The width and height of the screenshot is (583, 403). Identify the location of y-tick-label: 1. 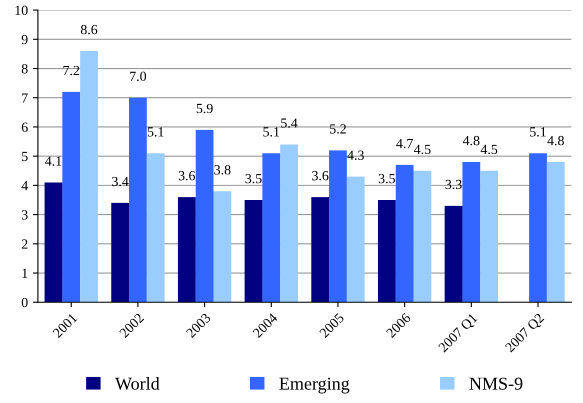
(25, 273).